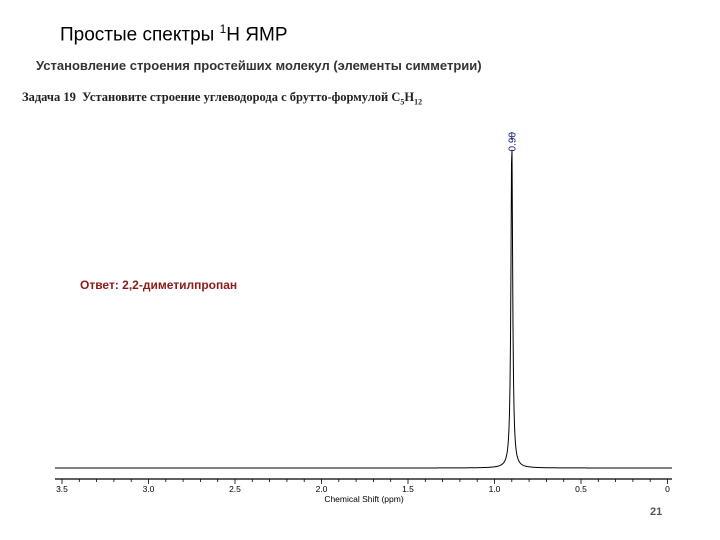 The image size is (720, 540). I want to click on title-superscript: 1, so click(223, 29).